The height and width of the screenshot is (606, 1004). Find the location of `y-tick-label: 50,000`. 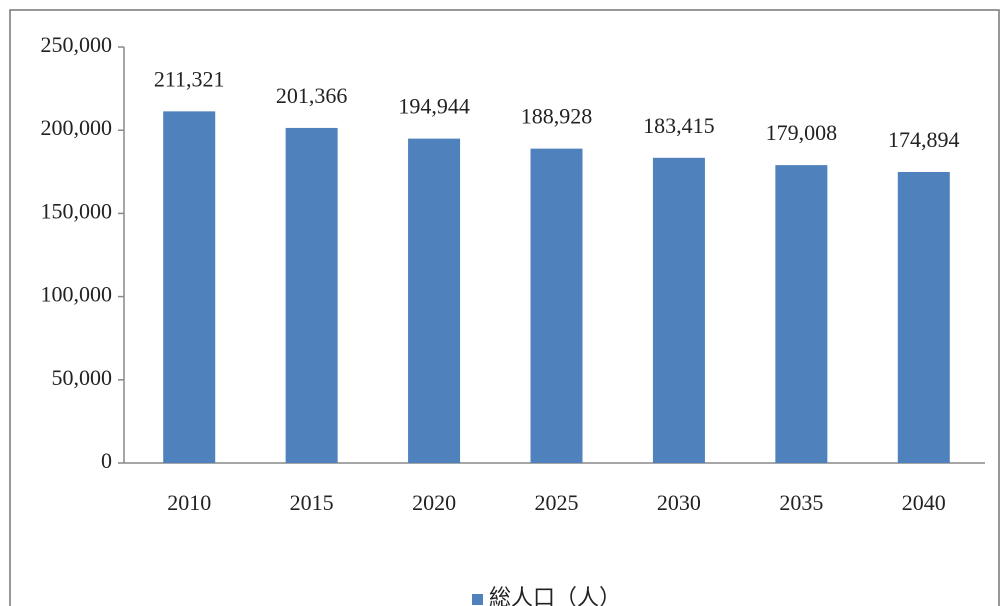

y-tick-label: 50,000 is located at coordinates (82, 377).